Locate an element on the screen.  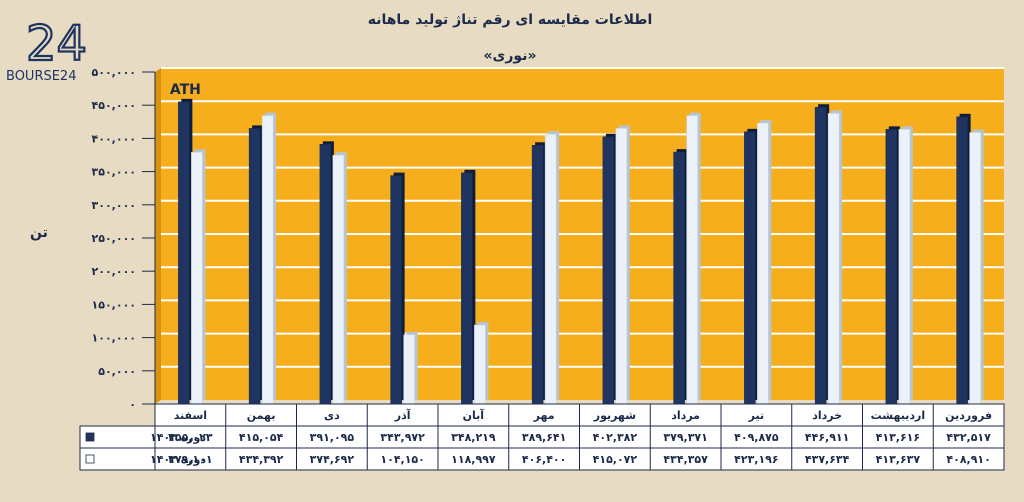
x-tick-label: خرداد is located at coordinates (827, 415).